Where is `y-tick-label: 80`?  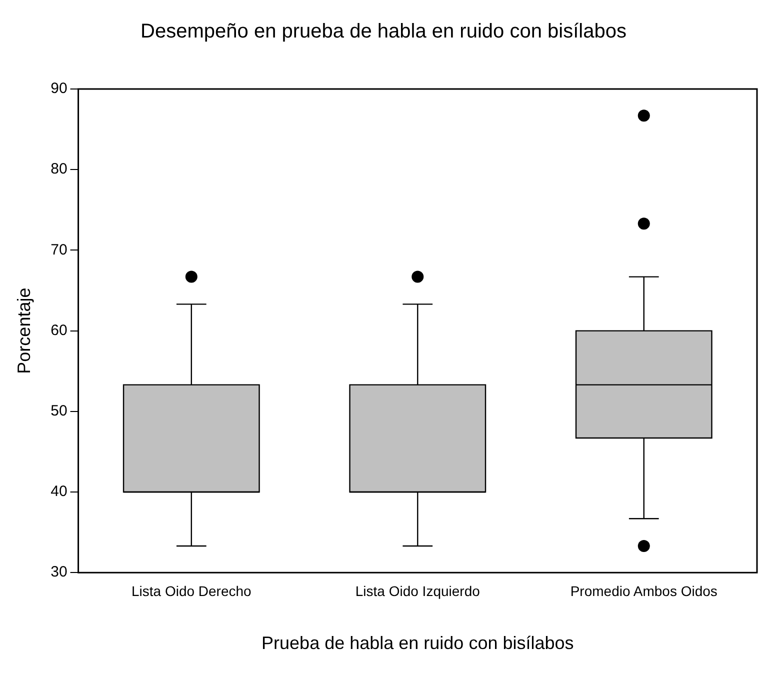
y-tick-label: 80 is located at coordinates (59, 169).